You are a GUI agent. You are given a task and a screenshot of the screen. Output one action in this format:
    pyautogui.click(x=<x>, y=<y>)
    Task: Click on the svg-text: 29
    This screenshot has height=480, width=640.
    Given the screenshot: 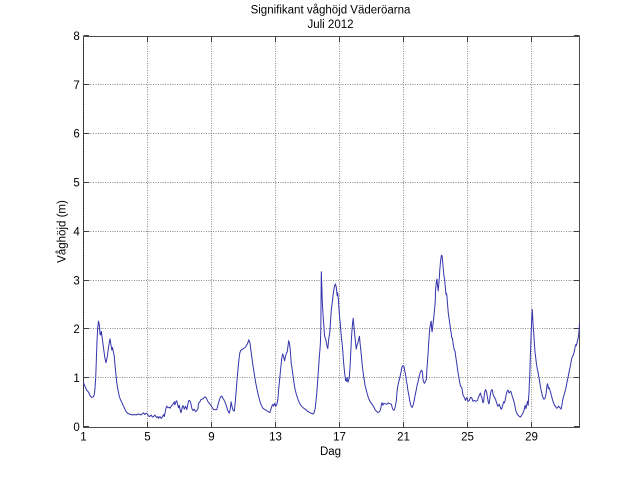 What is the action you would take?
    pyautogui.click(x=531, y=438)
    